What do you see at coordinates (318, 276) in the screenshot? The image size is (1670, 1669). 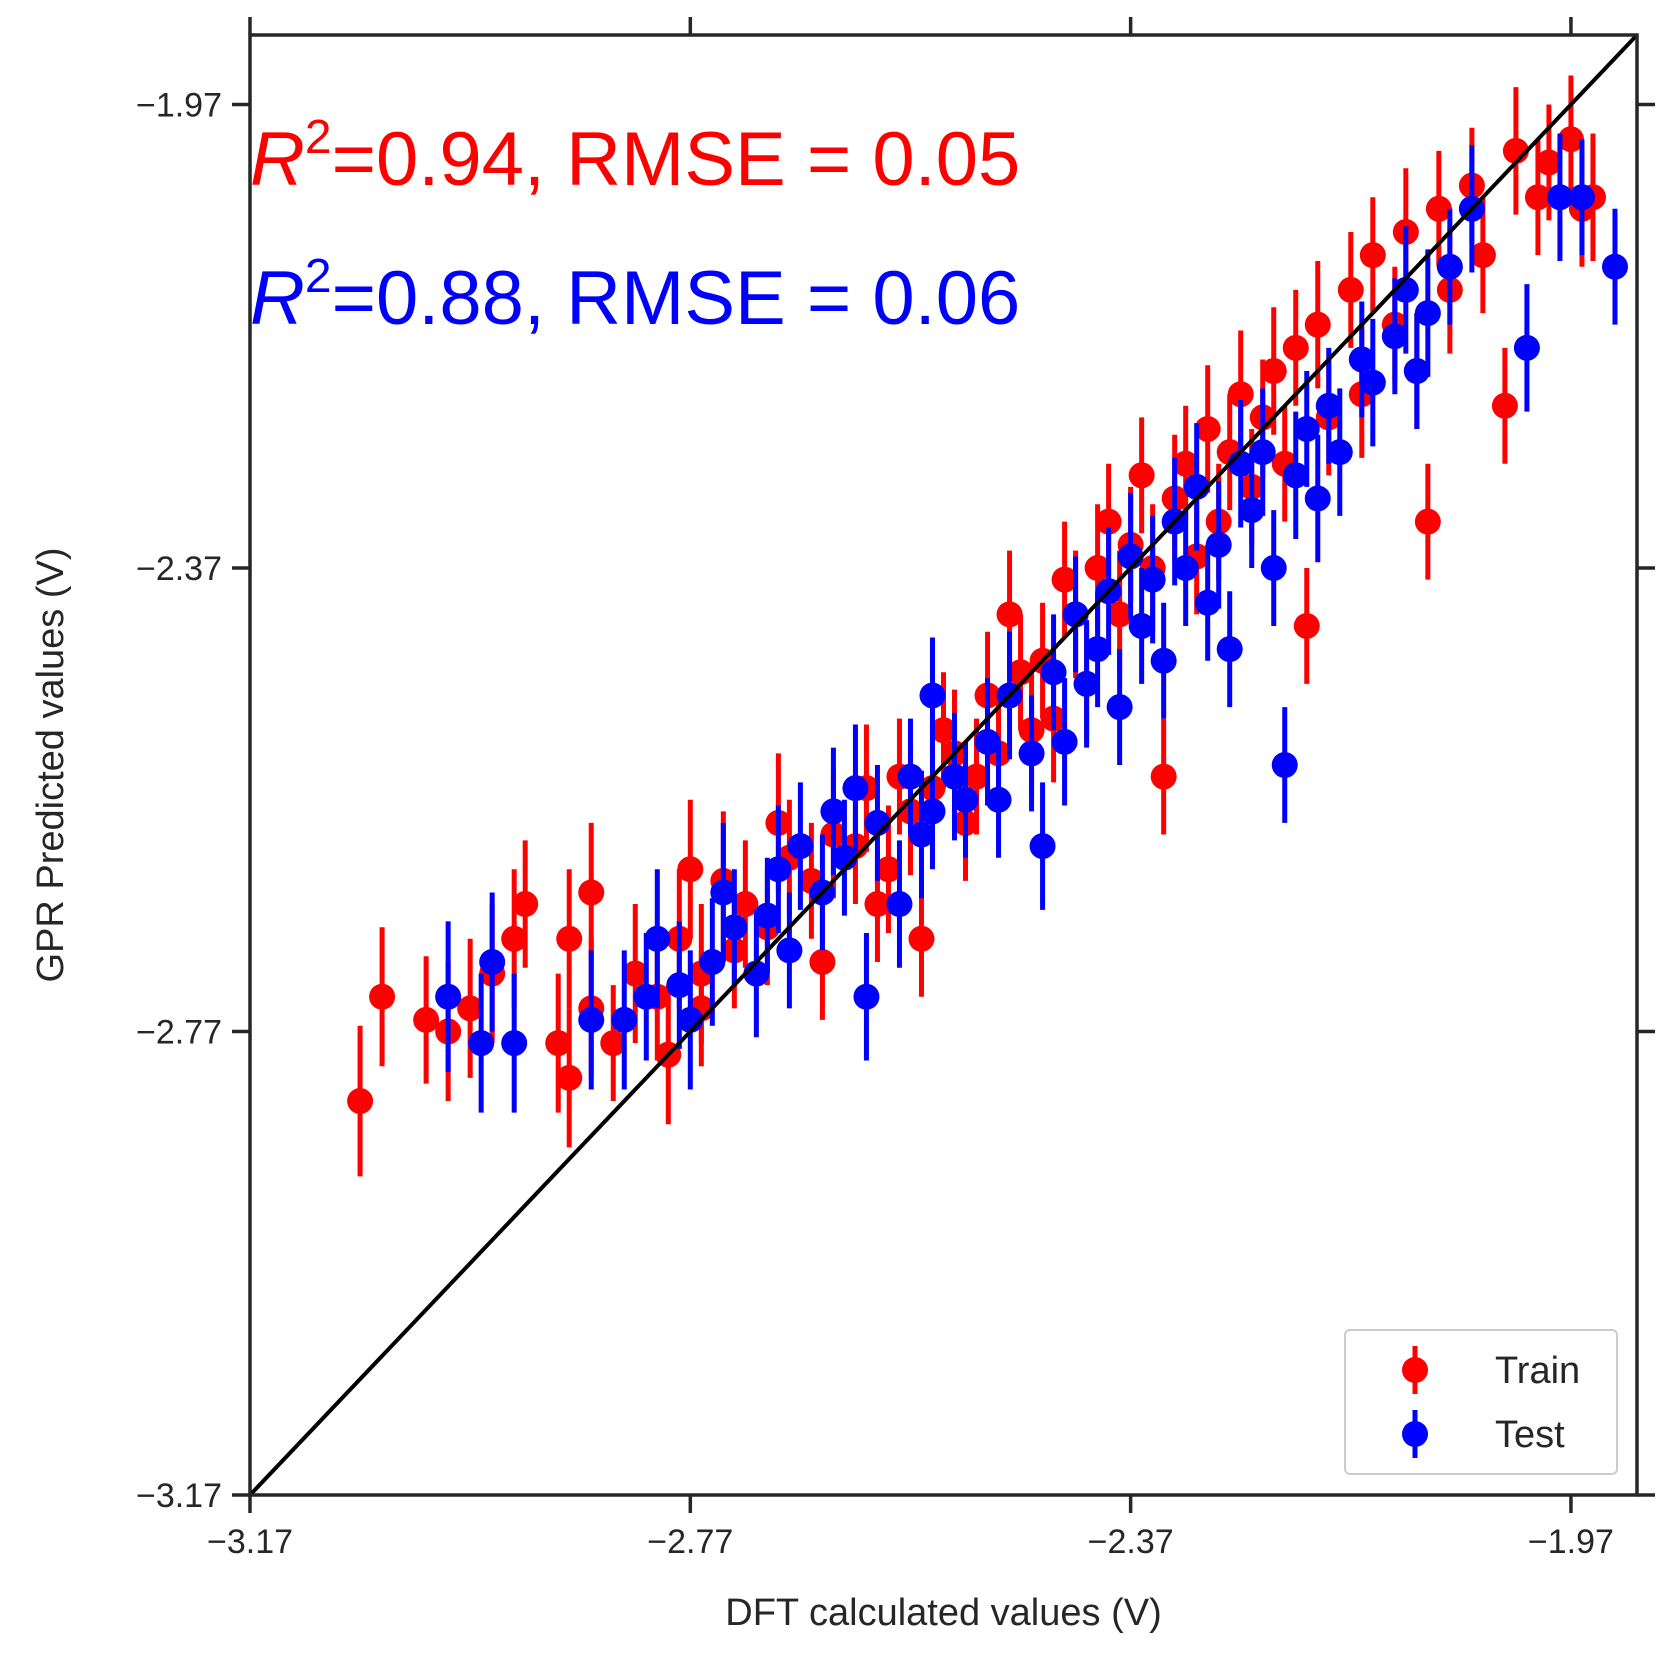 I see `test-r-superscript: 2` at bounding box center [318, 276].